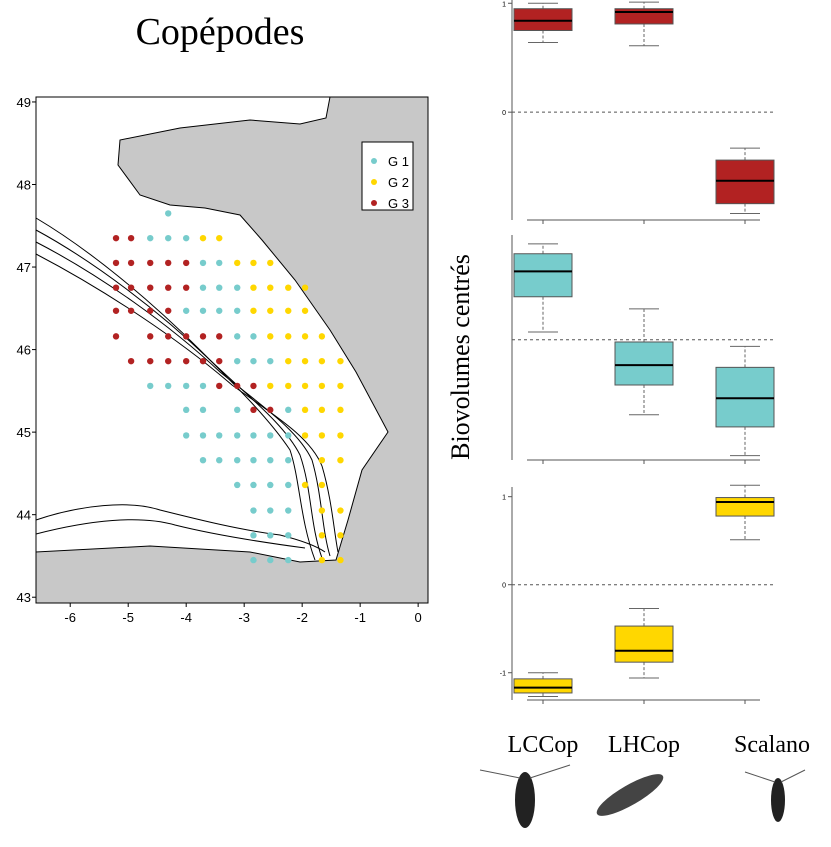 The width and height of the screenshot is (831, 847). What do you see at coordinates (24, 267) in the screenshot?
I see `y-tick-label: 47` at bounding box center [24, 267].